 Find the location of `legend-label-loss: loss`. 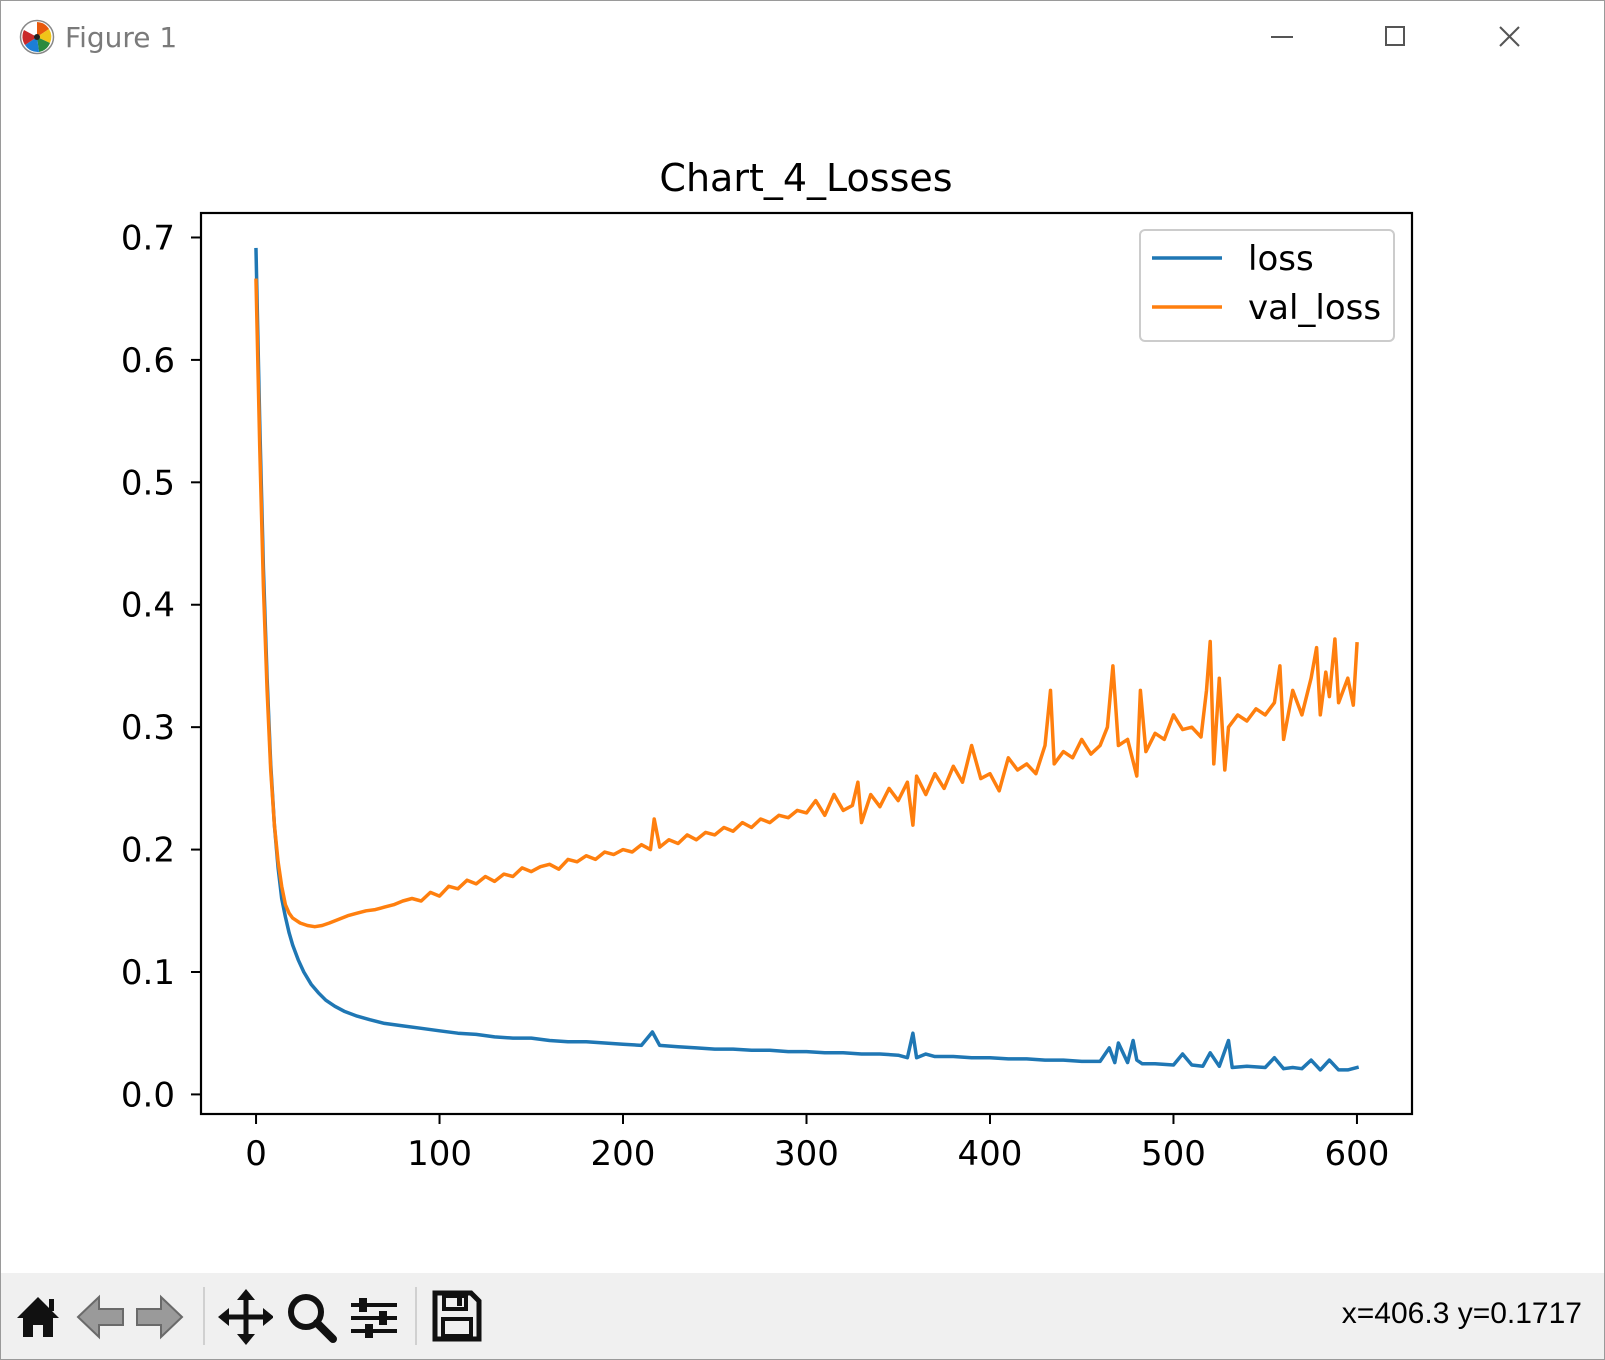

legend-label-loss: loss is located at coordinates (1281, 259).